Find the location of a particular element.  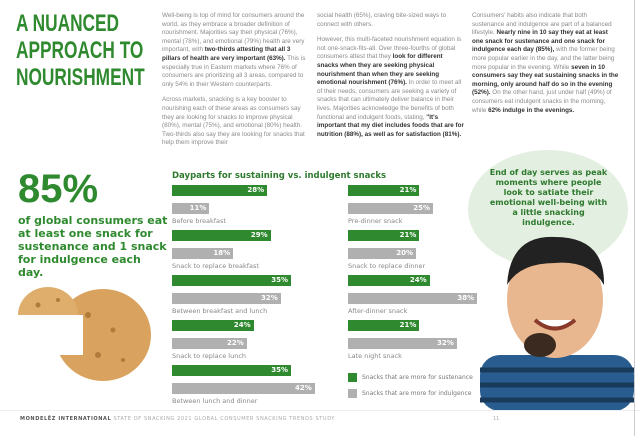

boy-photo is located at coordinates (557, 323).